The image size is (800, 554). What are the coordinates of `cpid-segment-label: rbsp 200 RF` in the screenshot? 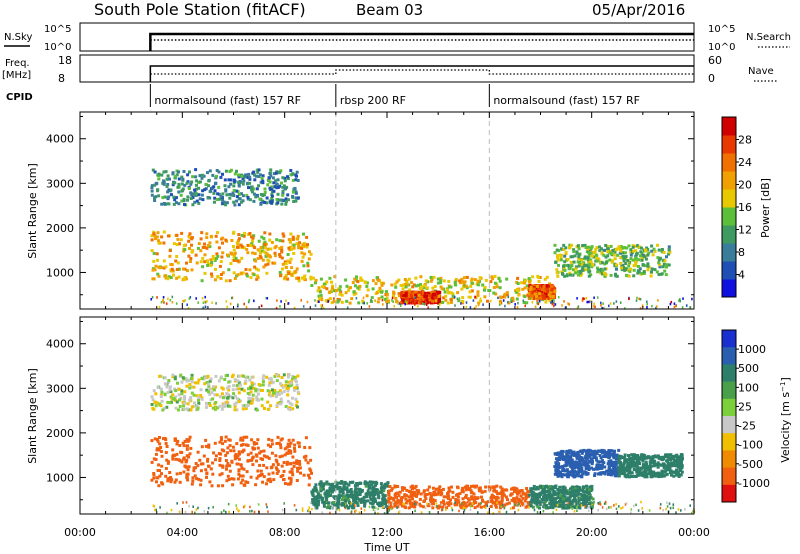 It's located at (373, 100).